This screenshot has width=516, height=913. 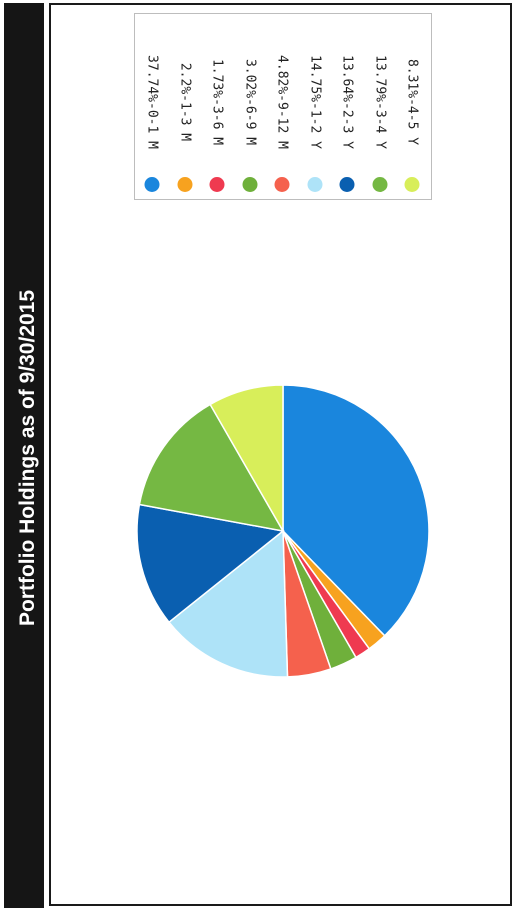 I want to click on legend-item: 37.74%-0-1 M, so click(x=152, y=112).